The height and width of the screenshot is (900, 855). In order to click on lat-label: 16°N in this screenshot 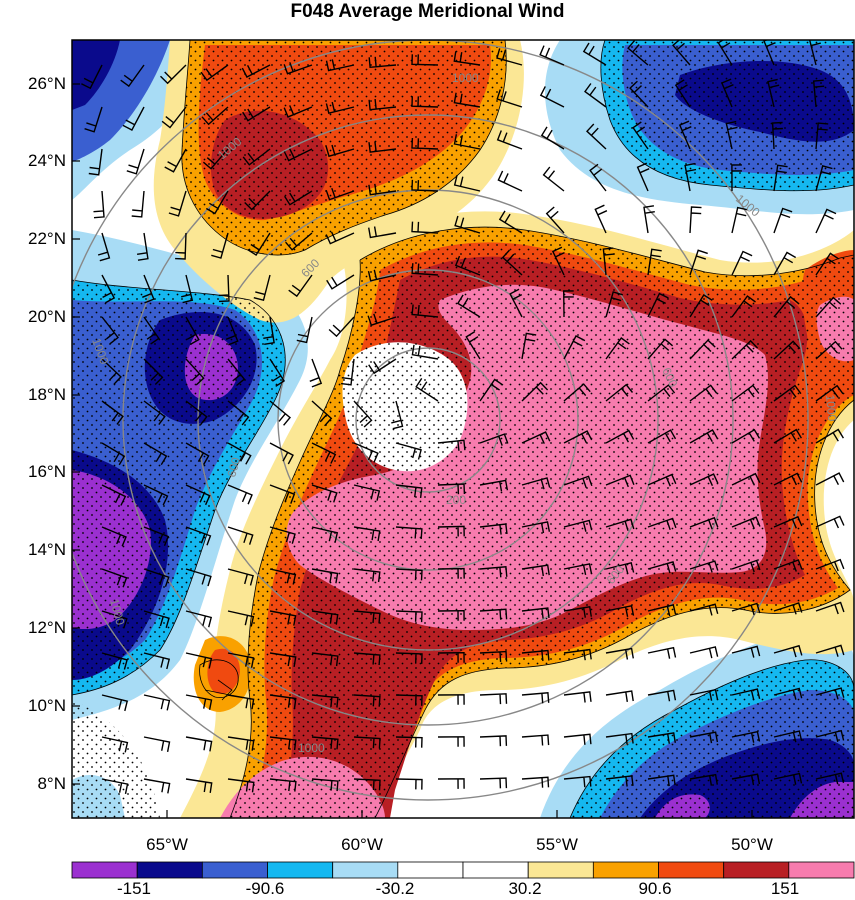, I will do `click(47, 471)`.